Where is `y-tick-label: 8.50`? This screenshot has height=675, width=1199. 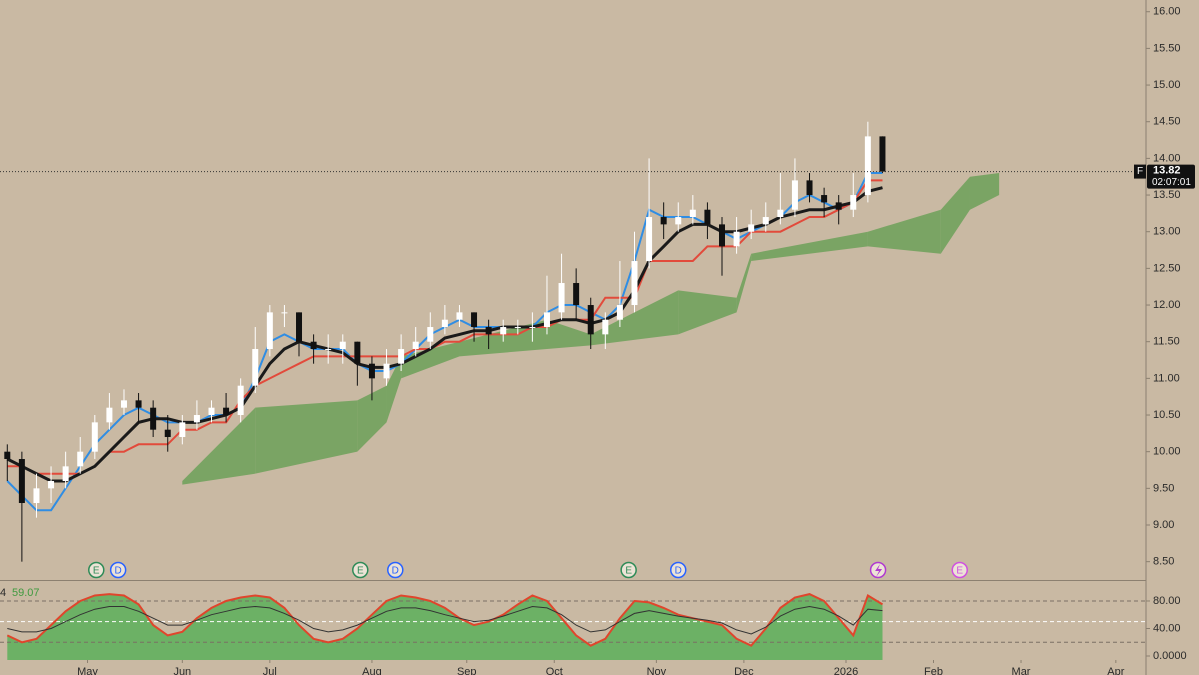
y-tick-label: 8.50 is located at coordinates (1163, 562).